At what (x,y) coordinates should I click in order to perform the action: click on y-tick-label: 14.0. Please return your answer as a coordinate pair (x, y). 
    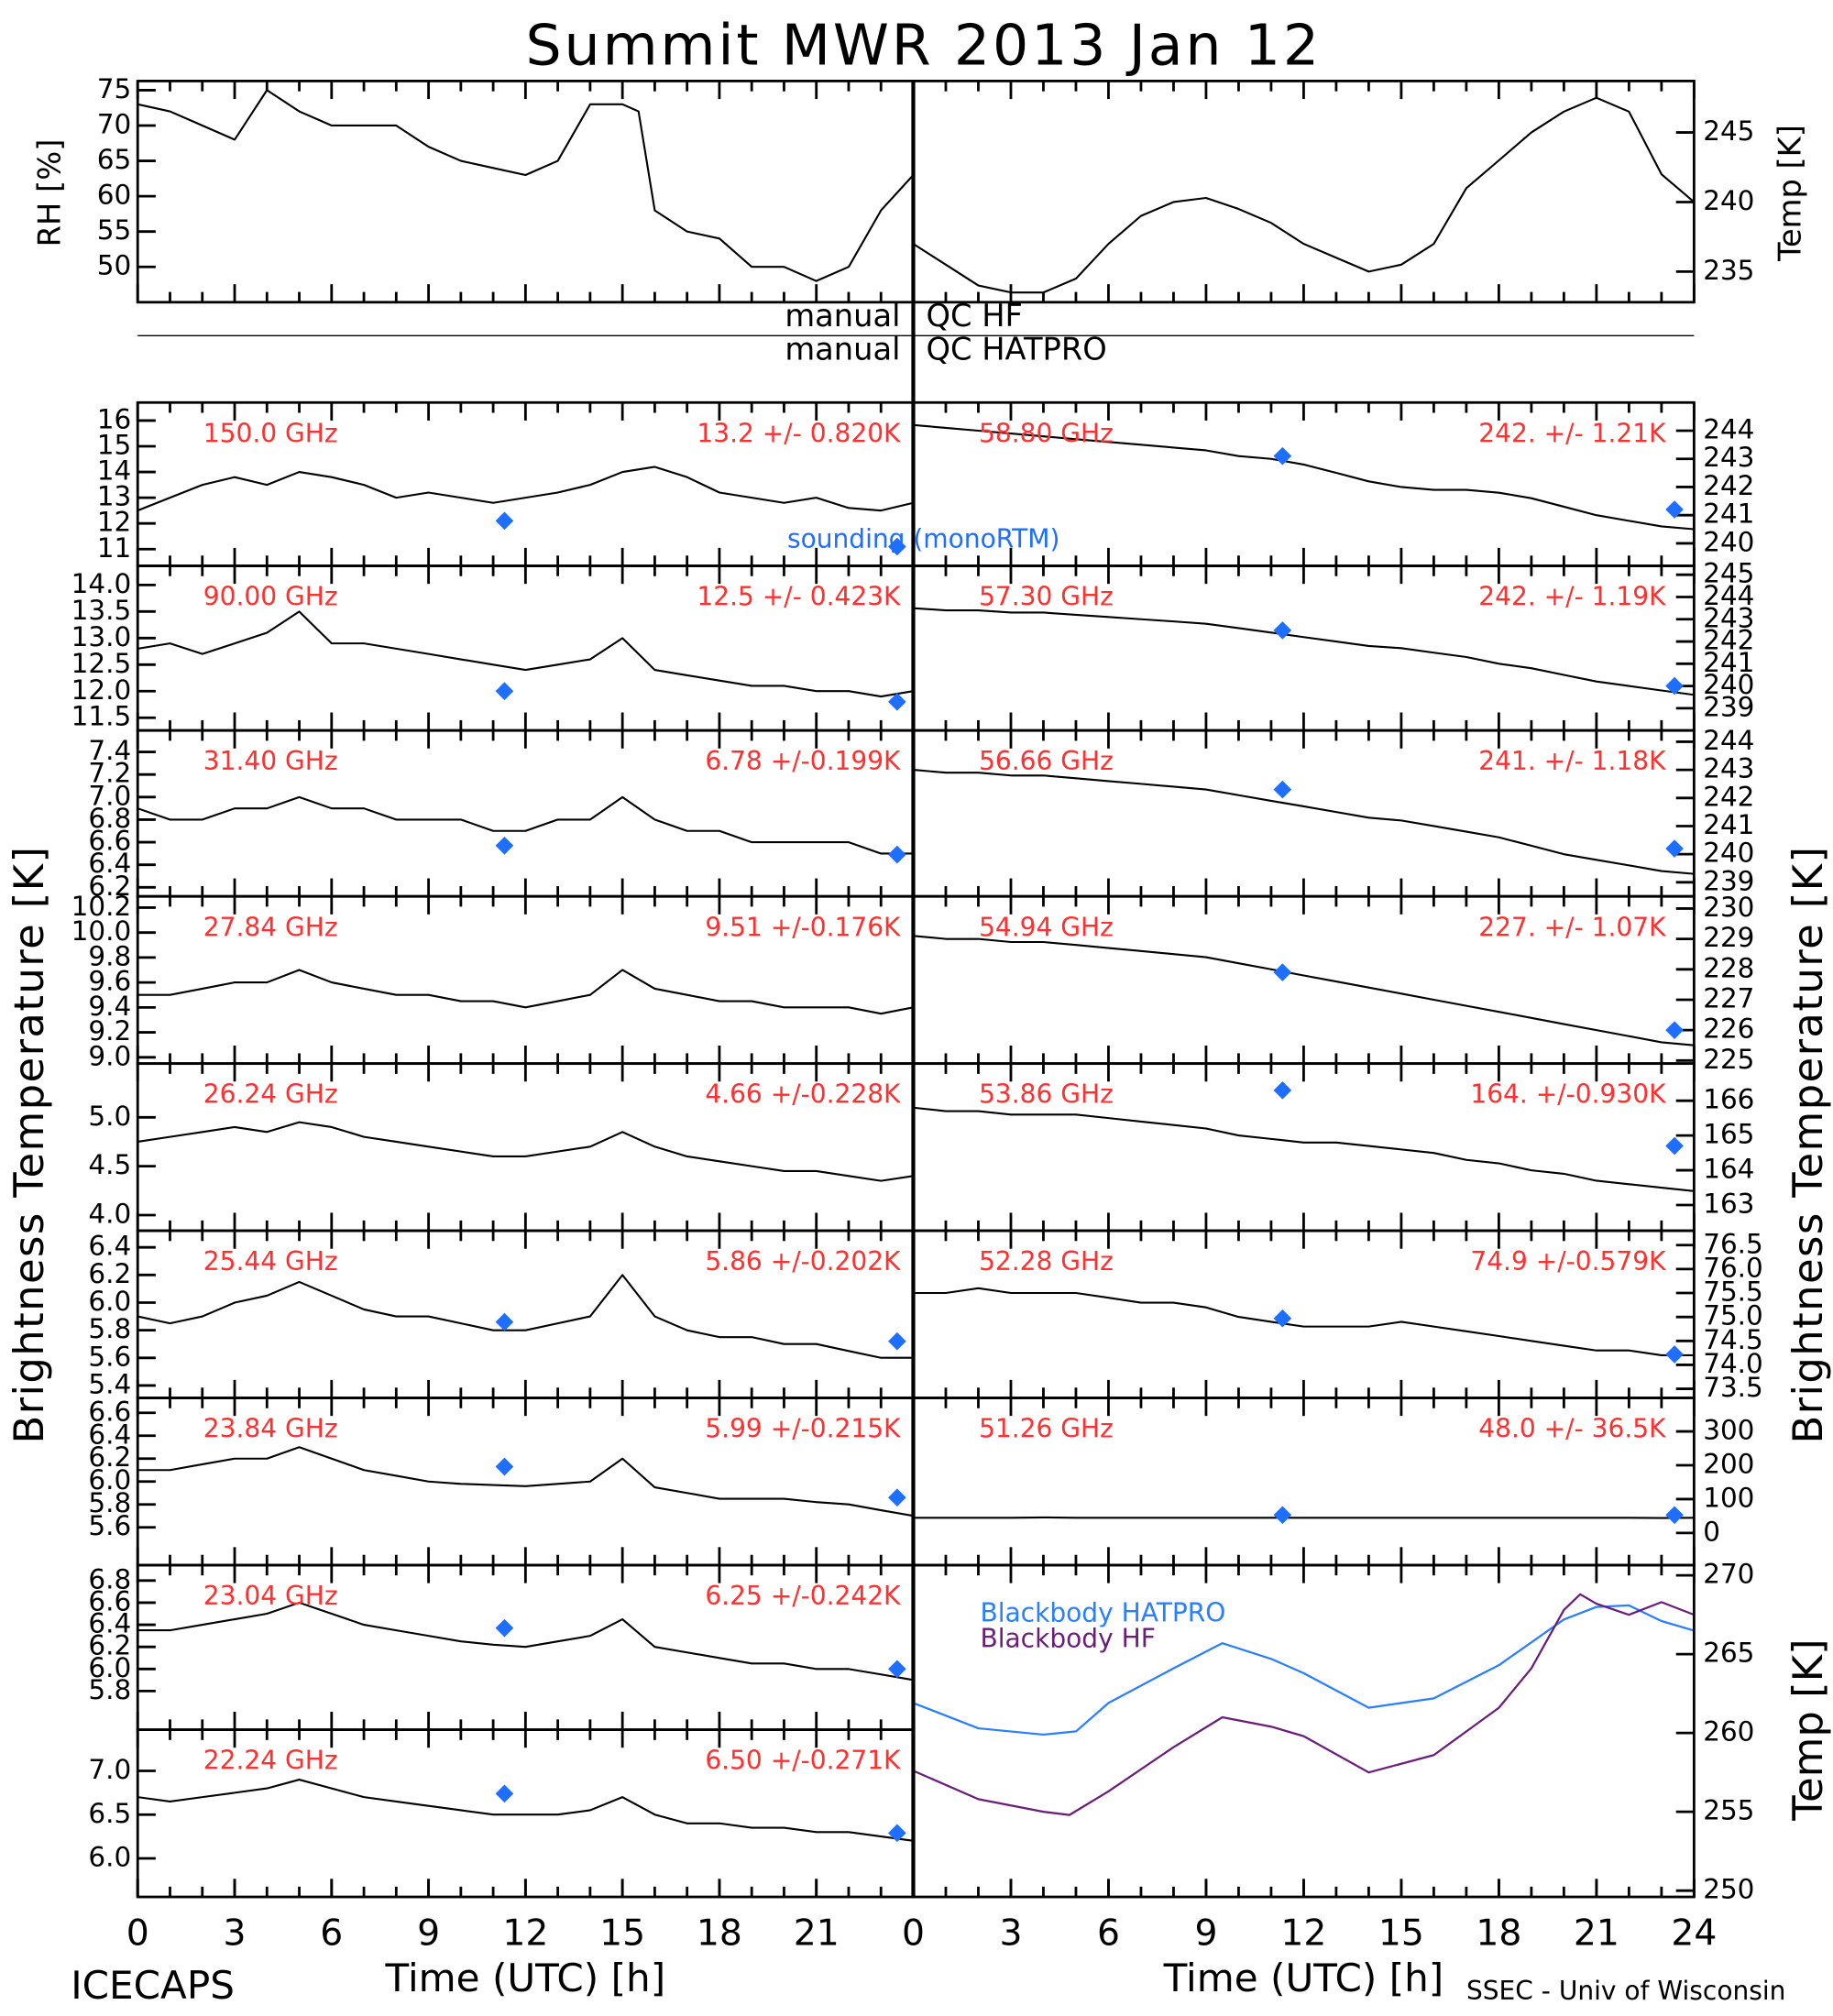
    Looking at the image, I should click on (101, 583).